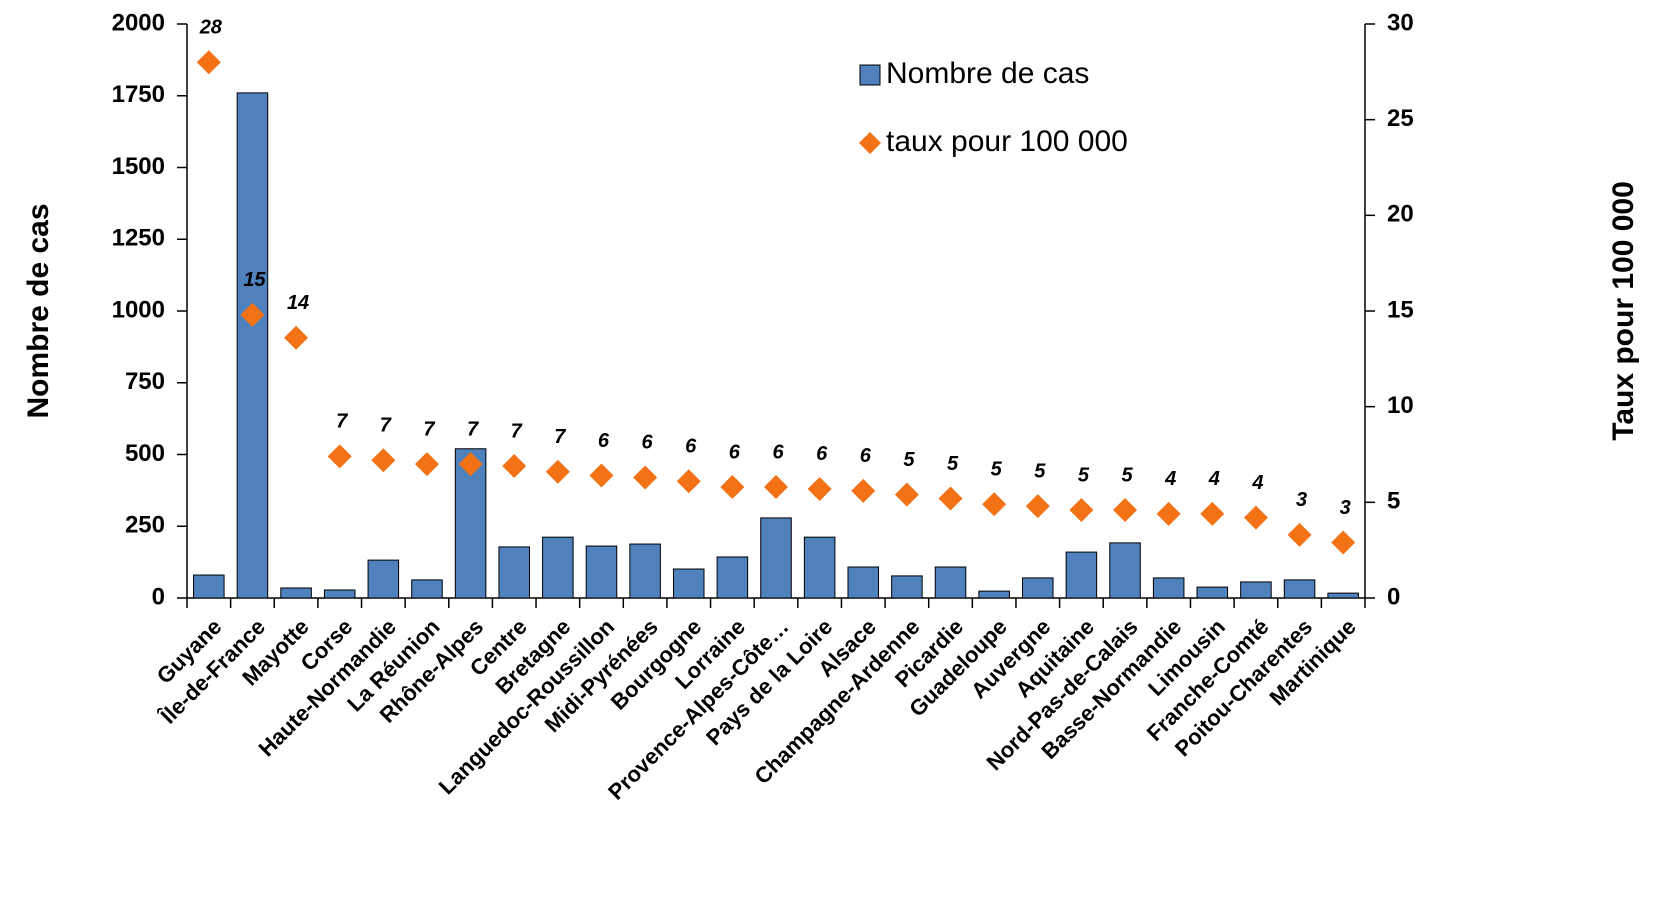  Describe the element at coordinates (1623, 311) in the screenshot. I see `y2-axis-title: Taux pour 100 000` at that location.